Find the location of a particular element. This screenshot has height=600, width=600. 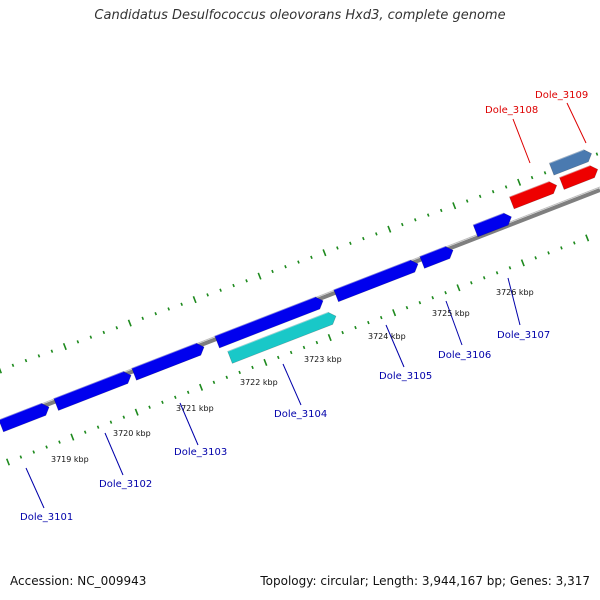

gene-label: Dole_3103 is located at coordinates (200, 452).